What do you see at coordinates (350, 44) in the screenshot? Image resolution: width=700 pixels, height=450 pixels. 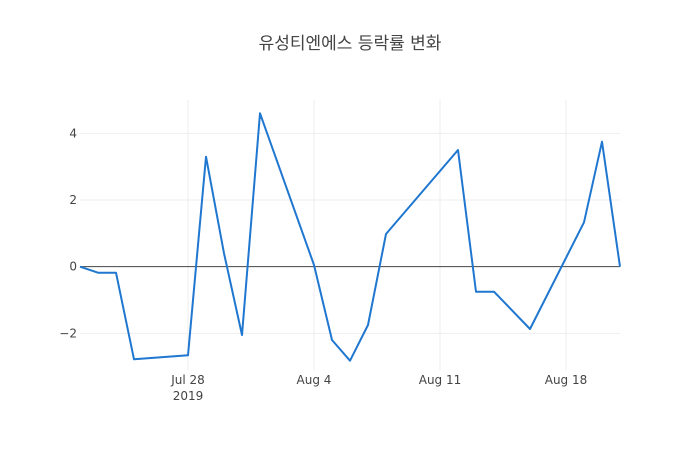 I see `chart-title: 유성티엔에스 등락률 변화` at bounding box center [350, 44].